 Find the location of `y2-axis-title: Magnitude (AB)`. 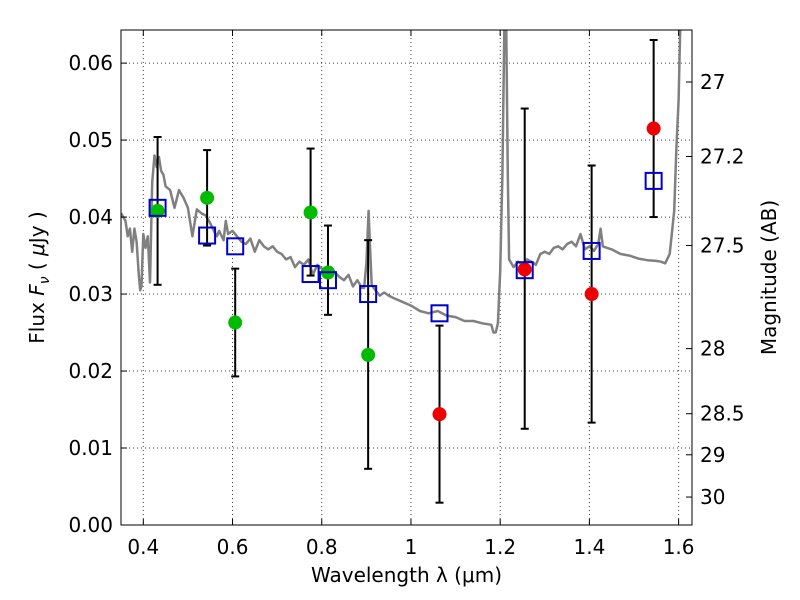

y2-axis-title: Magnitude (AB) is located at coordinates (769, 277).